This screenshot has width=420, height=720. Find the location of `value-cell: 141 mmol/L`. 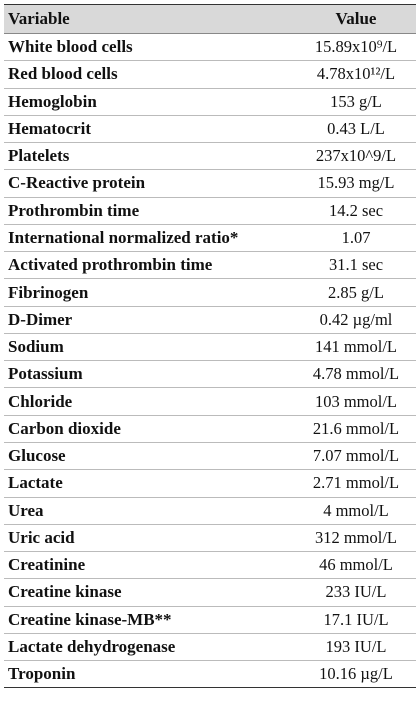

value-cell: 141 mmol/L is located at coordinates (356, 347).